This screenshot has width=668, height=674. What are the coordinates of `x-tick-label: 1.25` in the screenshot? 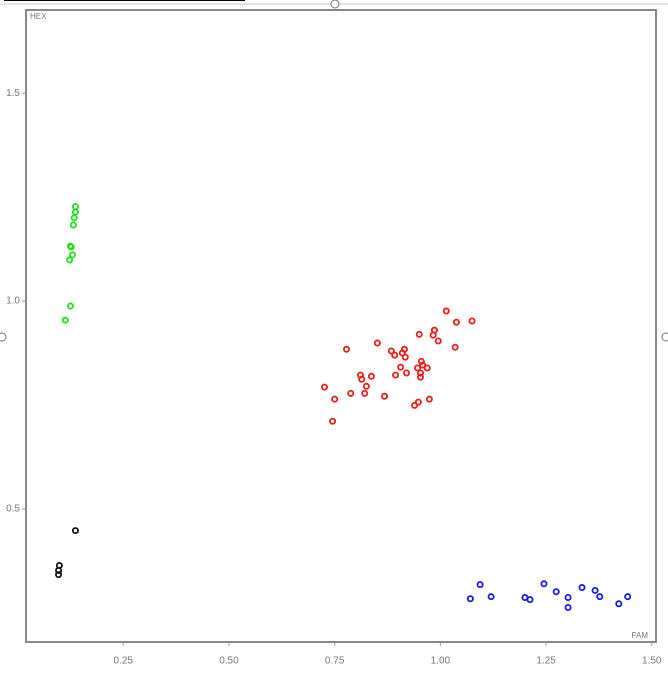 It's located at (546, 661).